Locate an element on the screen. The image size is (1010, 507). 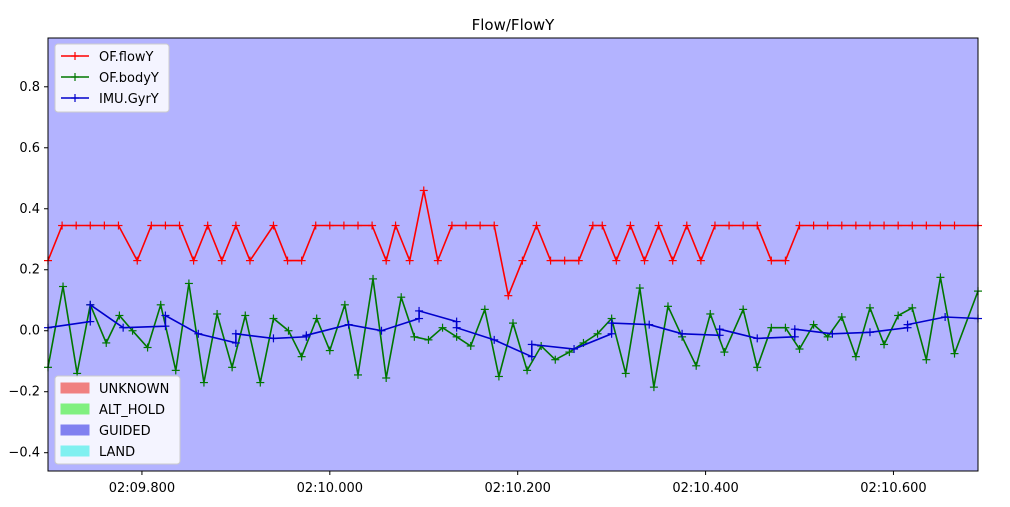
legend-label: OF.bodyY is located at coordinates (129, 78).